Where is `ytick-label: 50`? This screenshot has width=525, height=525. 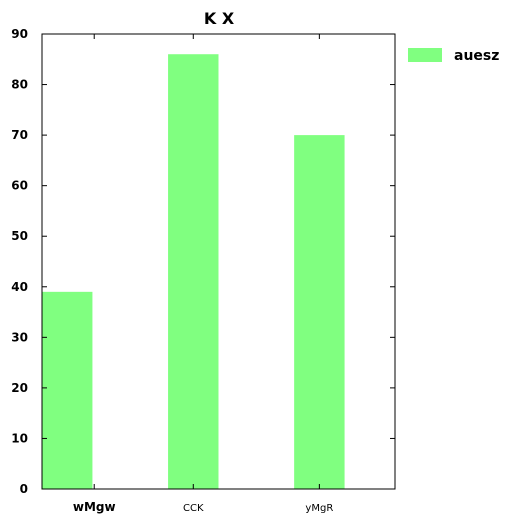 ytick-label: 50 is located at coordinates (19, 236).